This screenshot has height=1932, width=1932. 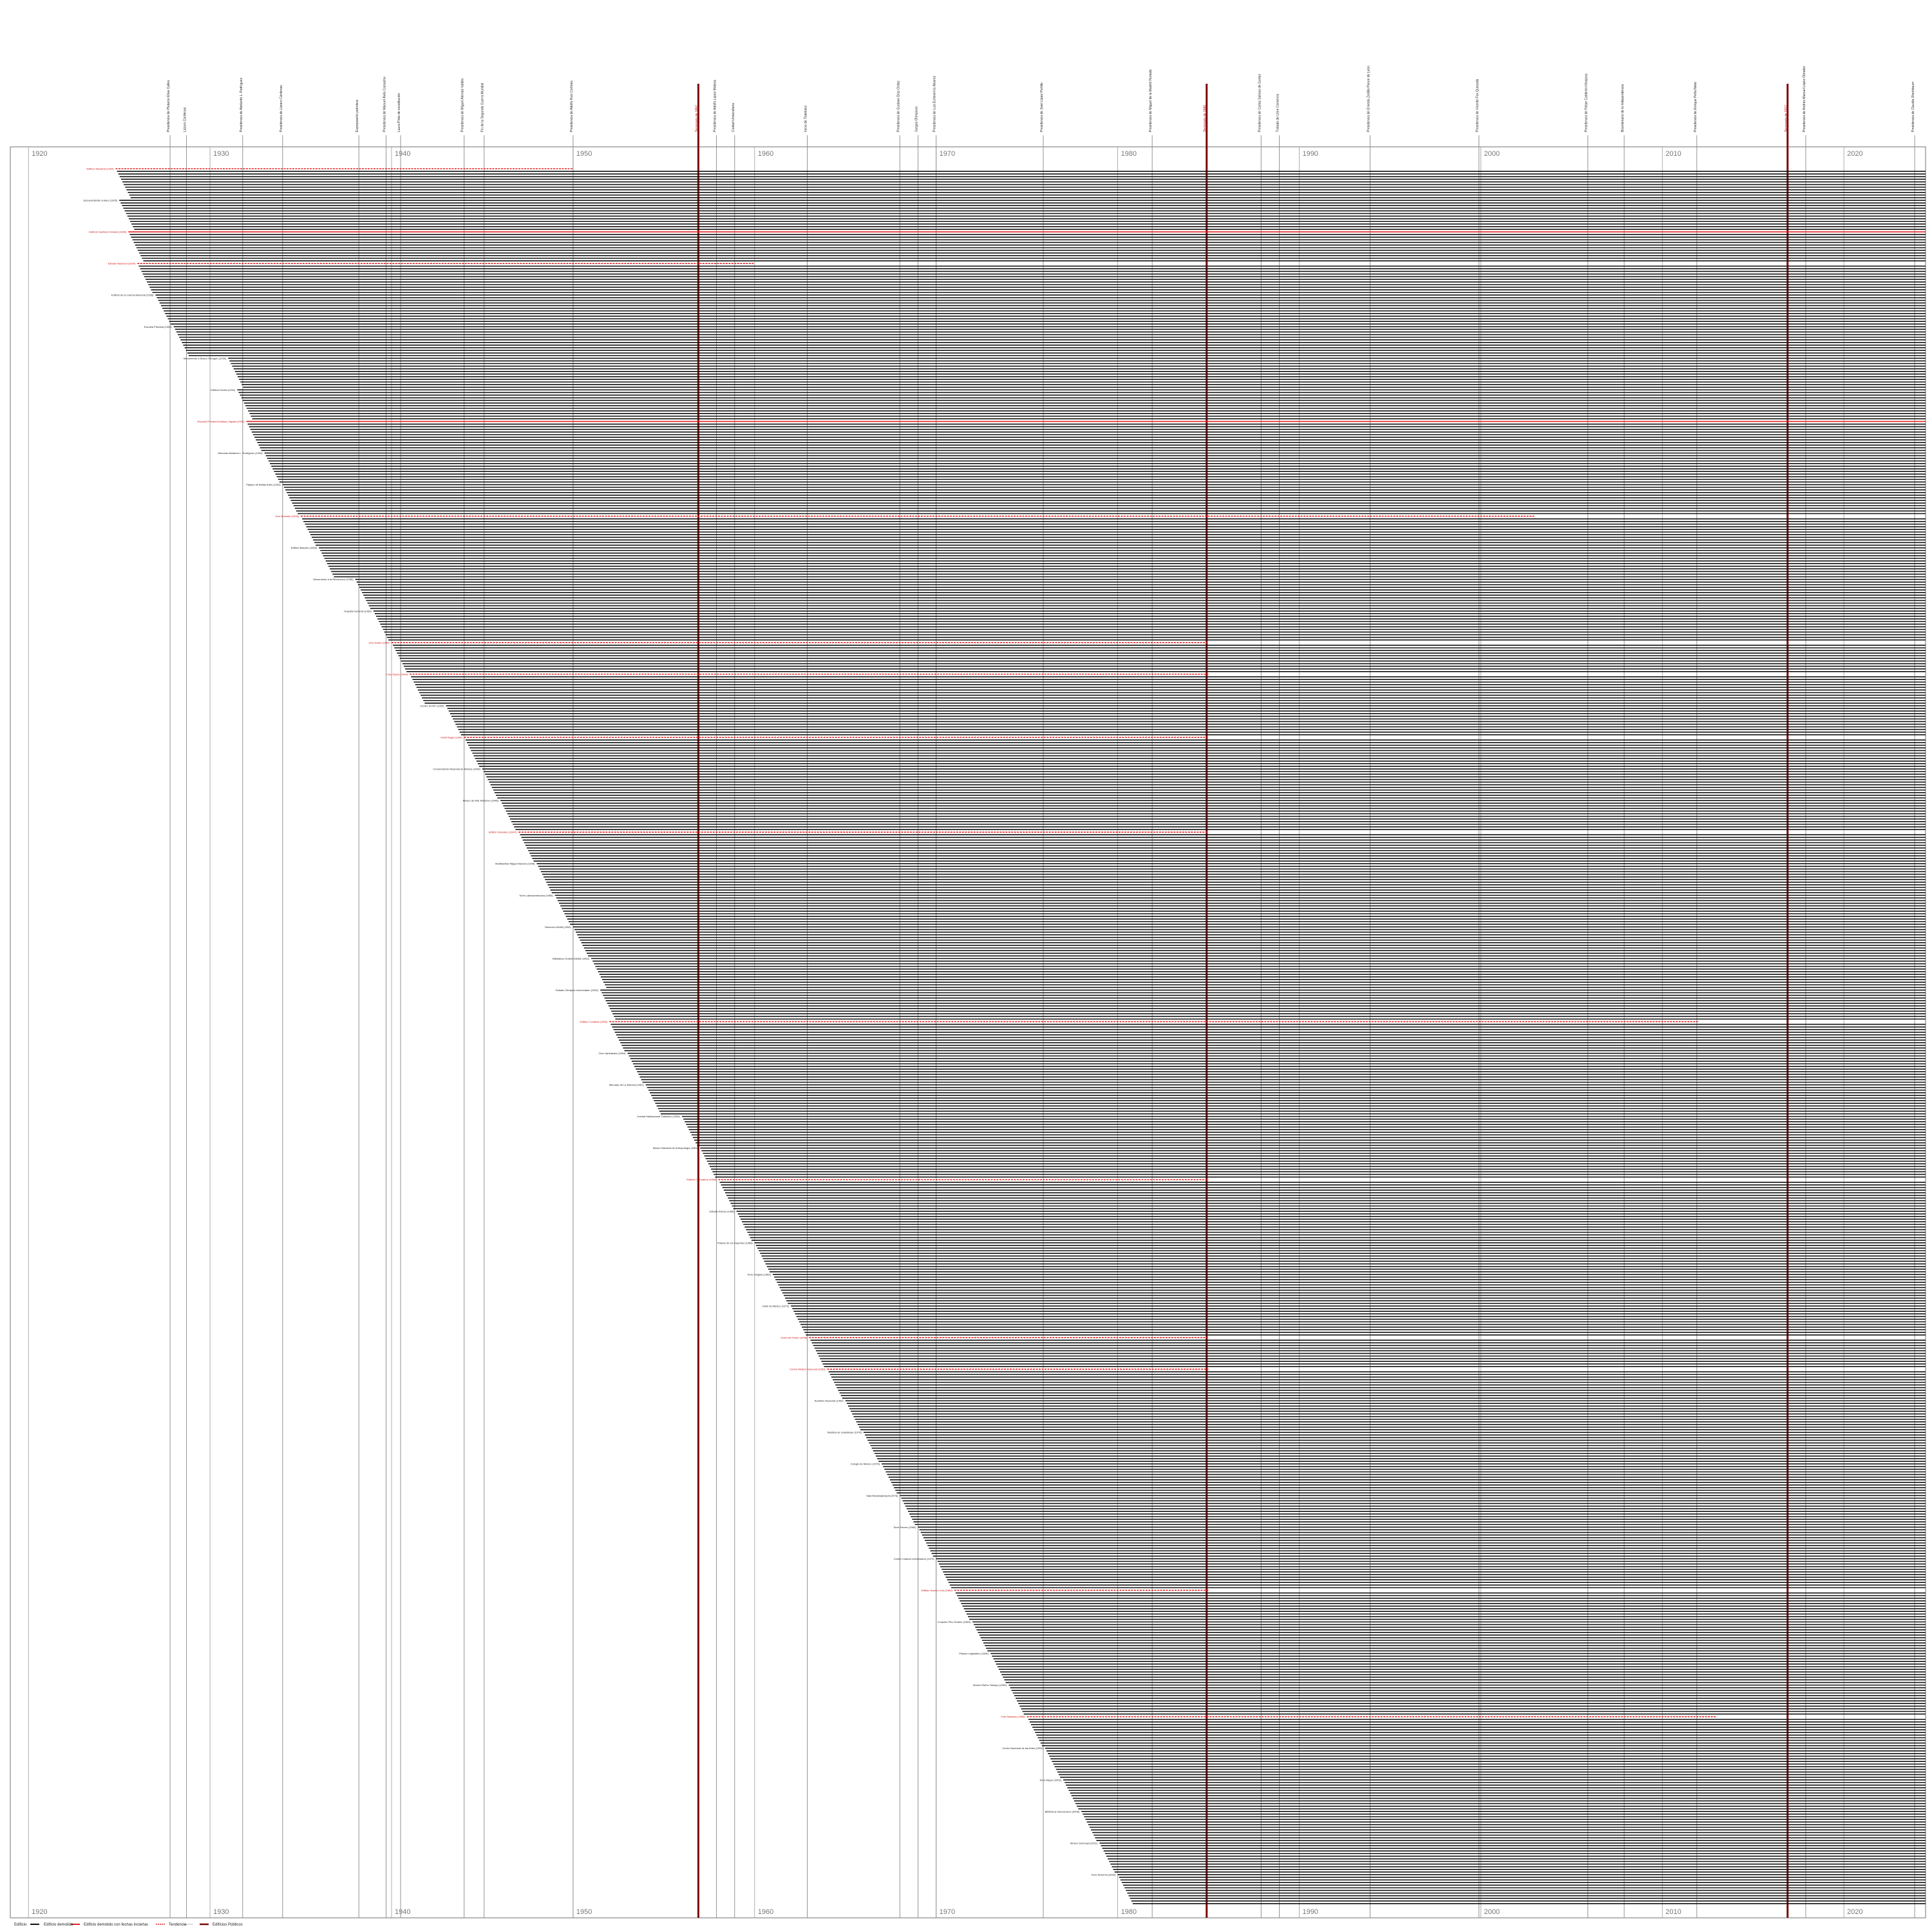 What do you see at coordinates (1855, 1912) in the screenshot?
I see `decade-tick-label-bottom: 2020` at bounding box center [1855, 1912].